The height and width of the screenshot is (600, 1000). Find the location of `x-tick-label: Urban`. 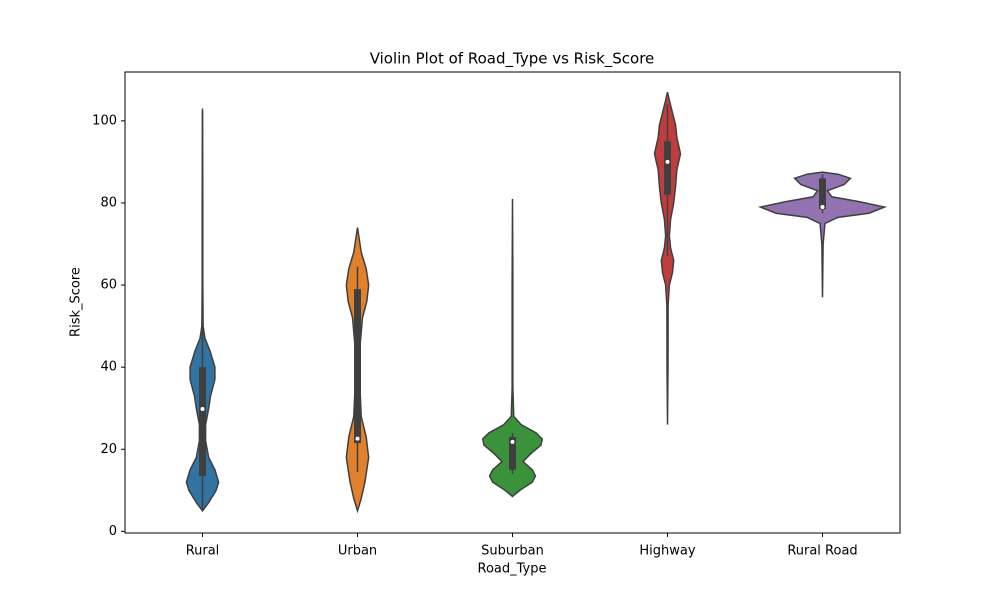

x-tick-label: Urban is located at coordinates (357, 551).